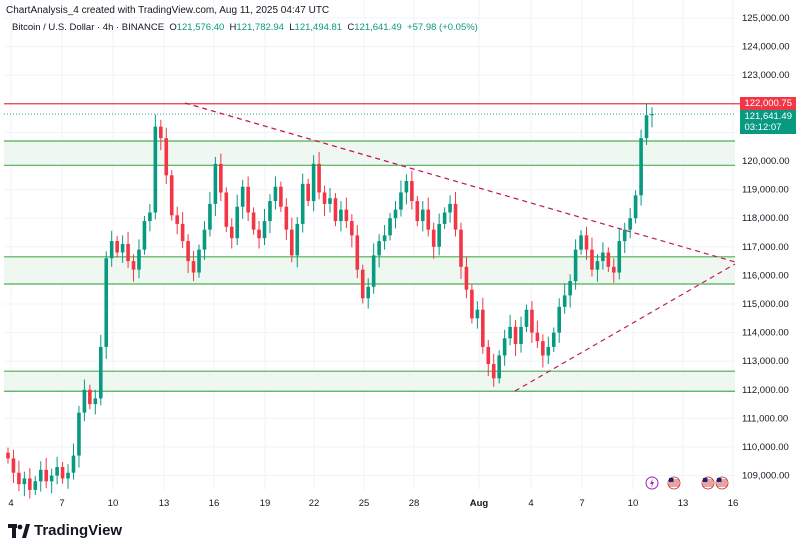 The height and width of the screenshot is (551, 800). What do you see at coordinates (373, 503) in the screenshot?
I see `time-axis: 4 7 10 13 16 19 22 25 28 Aug 4 7 10 13 16` at bounding box center [373, 503].